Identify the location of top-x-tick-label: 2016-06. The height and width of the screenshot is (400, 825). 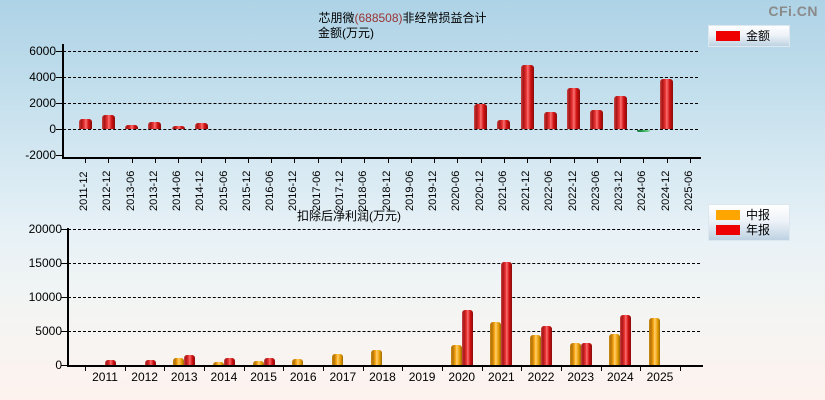
(270, 190).